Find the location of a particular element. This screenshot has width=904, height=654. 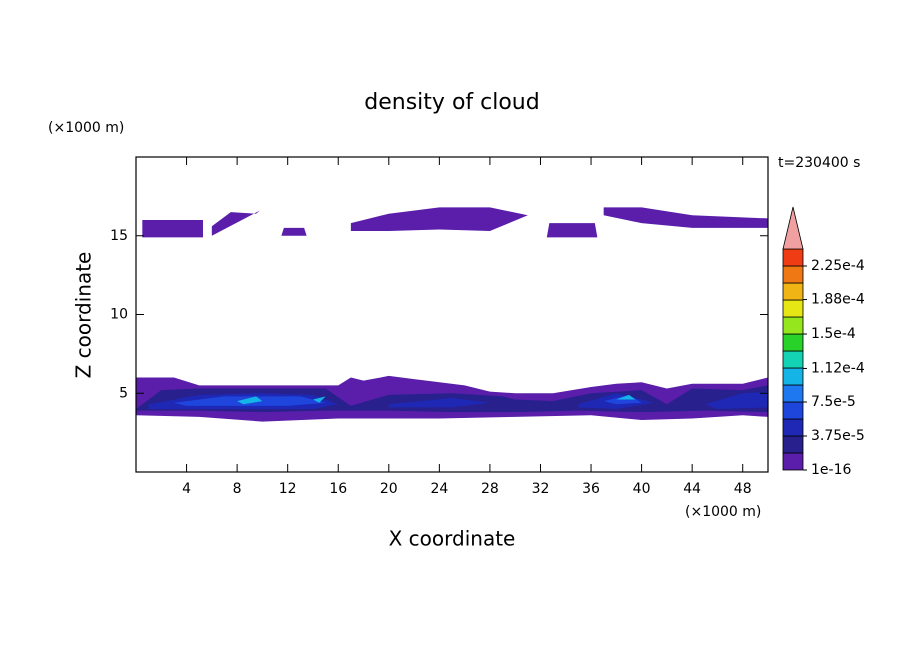

x-unit: (×1000 m) is located at coordinates (723, 512).